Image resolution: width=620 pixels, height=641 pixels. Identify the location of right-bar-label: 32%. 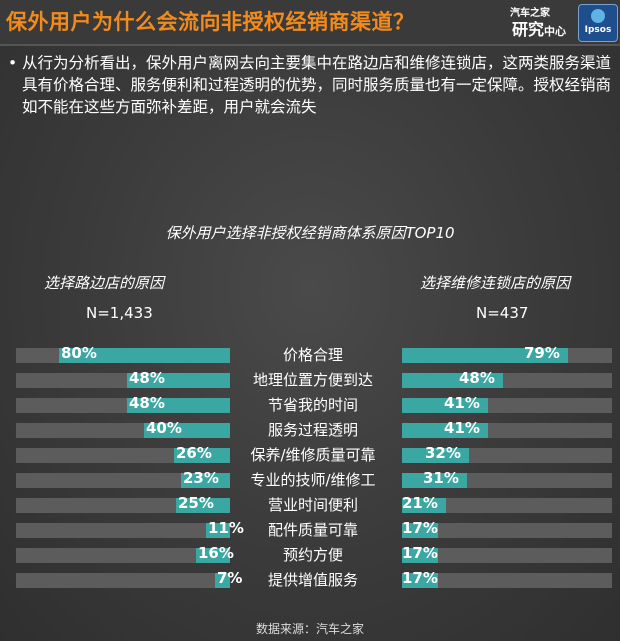
(443, 453).